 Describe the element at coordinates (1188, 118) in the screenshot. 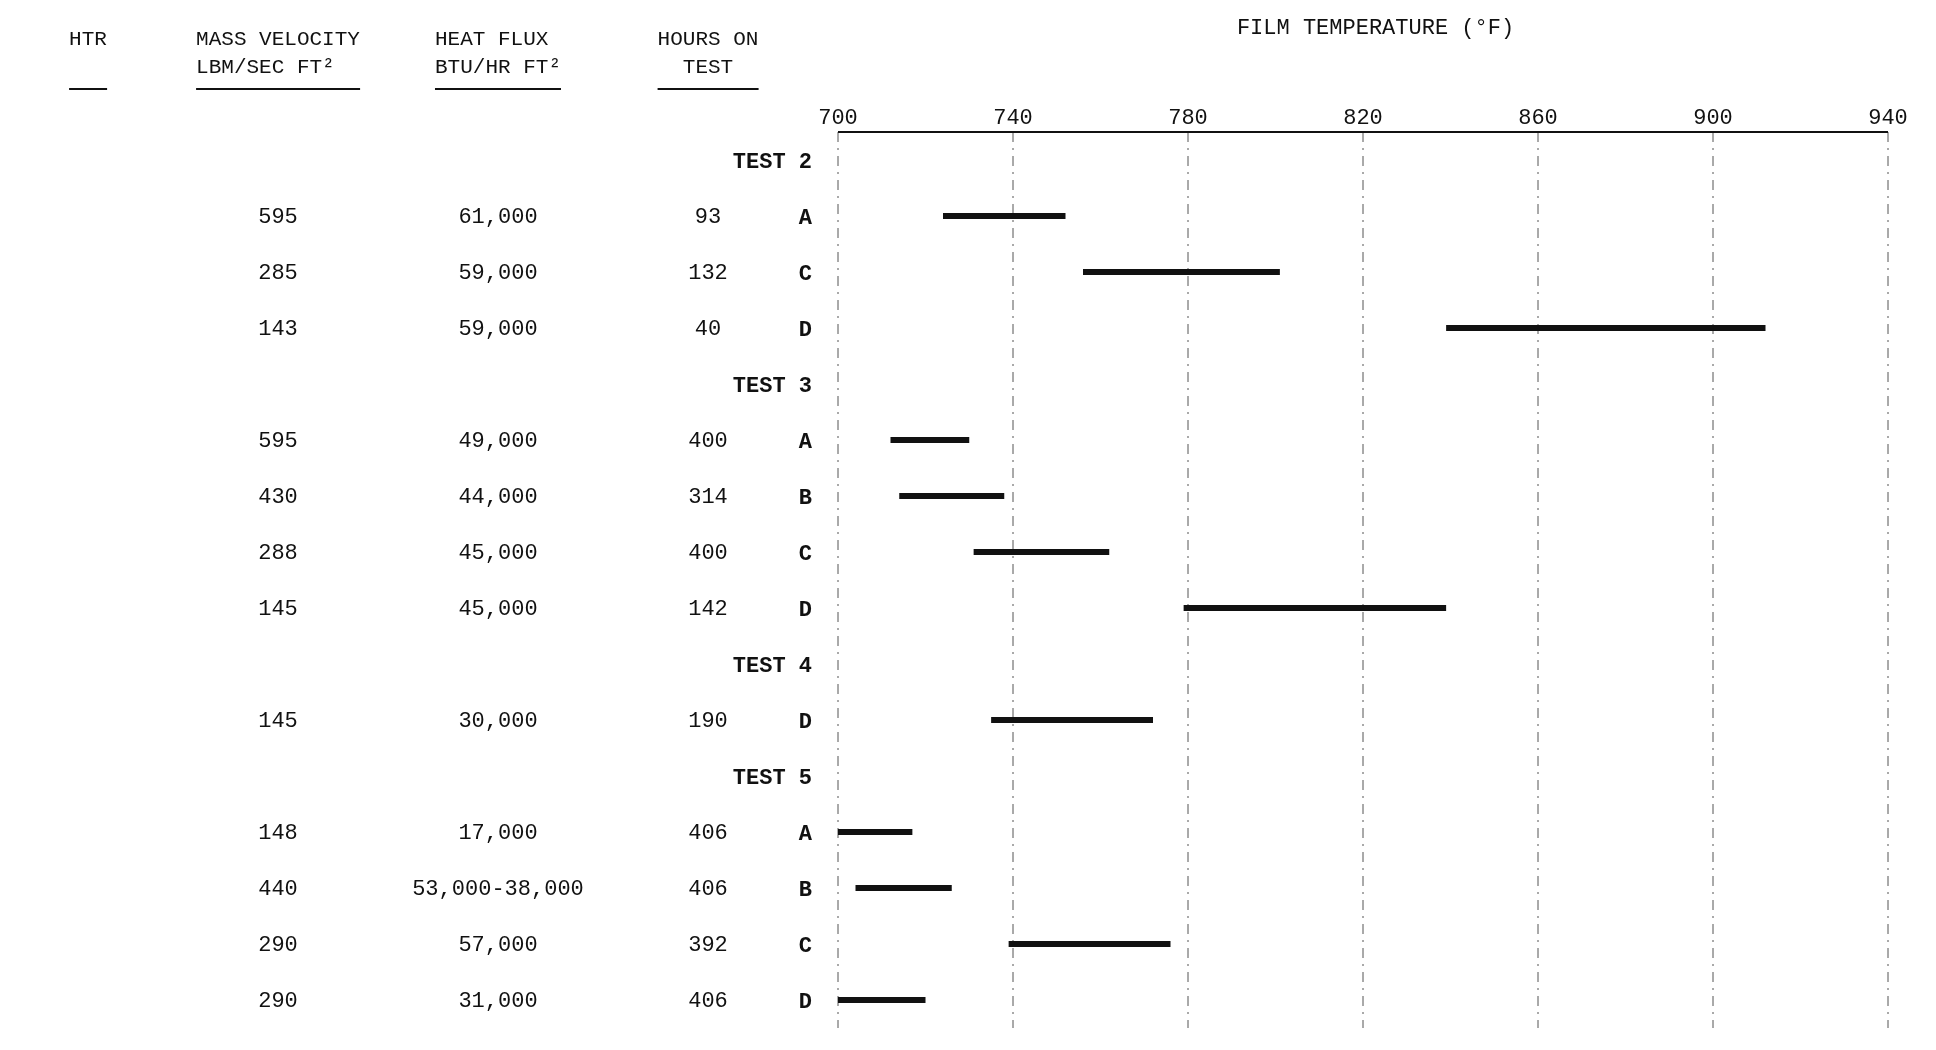

I see `x-tick-label: 780` at that location.